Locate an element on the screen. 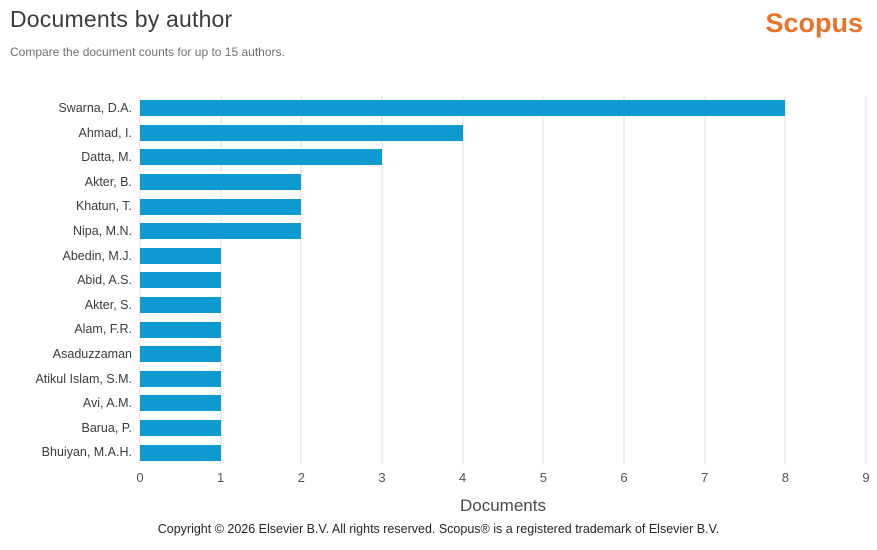 This screenshot has width=877, height=550. x-tick-label: 0 is located at coordinates (140, 477).